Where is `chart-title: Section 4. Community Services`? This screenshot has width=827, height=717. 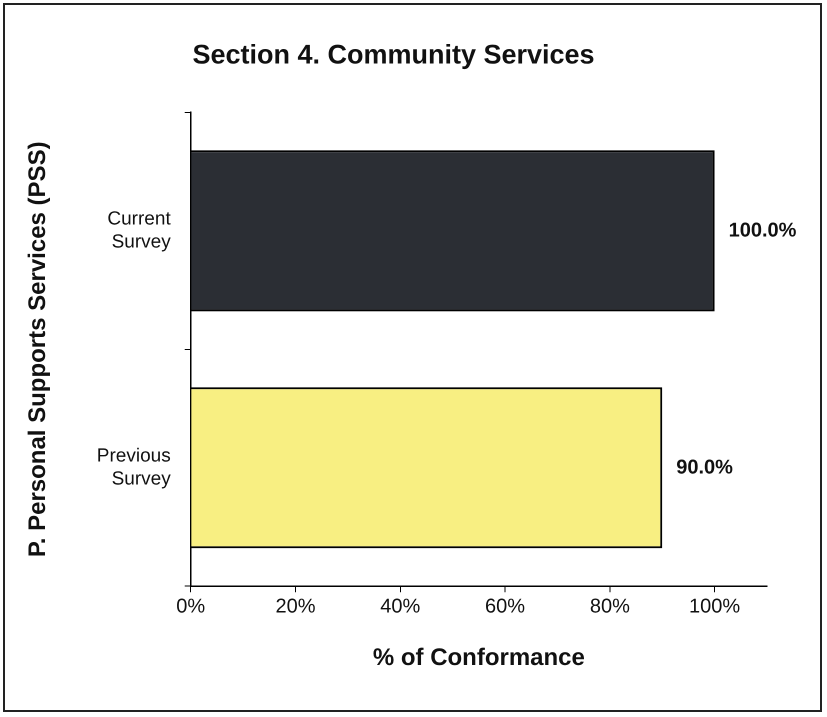
chart-title: Section 4. Community Services is located at coordinates (393, 55).